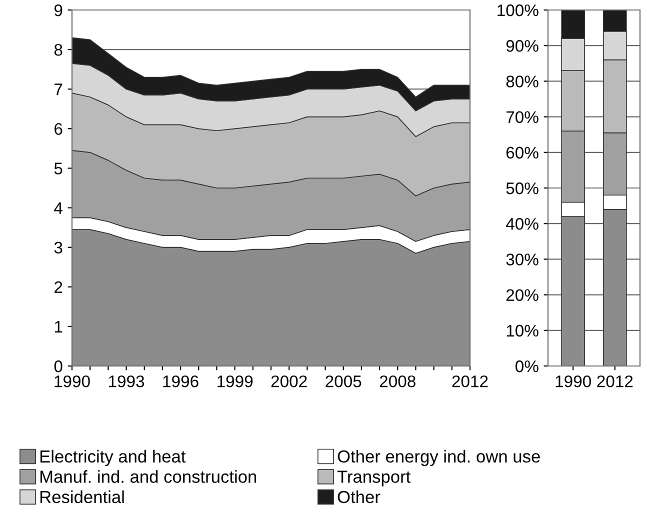  Describe the element at coordinates (522, 82) in the screenshot. I see `y-tick-label: 80%` at that location.